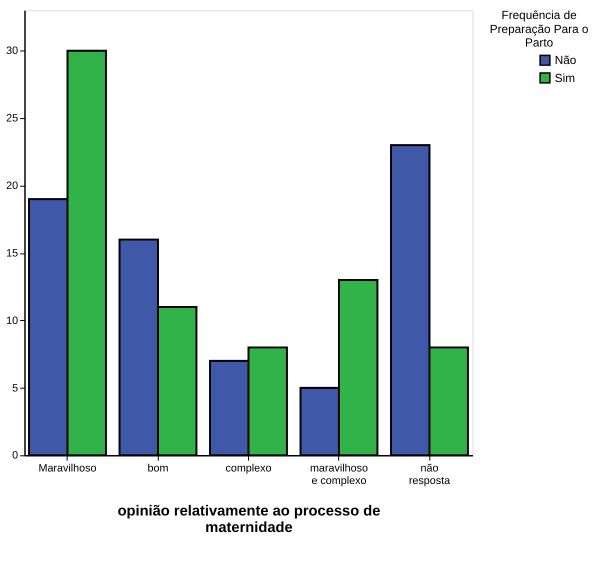  Describe the element at coordinates (158, 468) in the screenshot. I see `x-tick-label: bom` at that location.